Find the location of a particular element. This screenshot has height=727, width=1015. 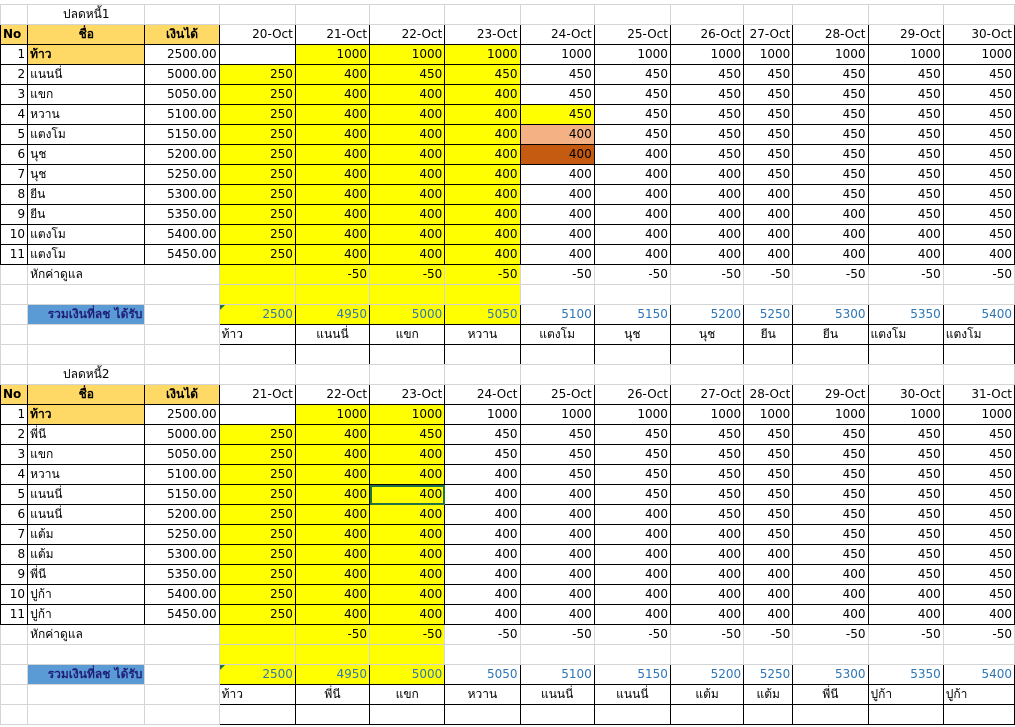

row-name: หวาน is located at coordinates (86, 114).